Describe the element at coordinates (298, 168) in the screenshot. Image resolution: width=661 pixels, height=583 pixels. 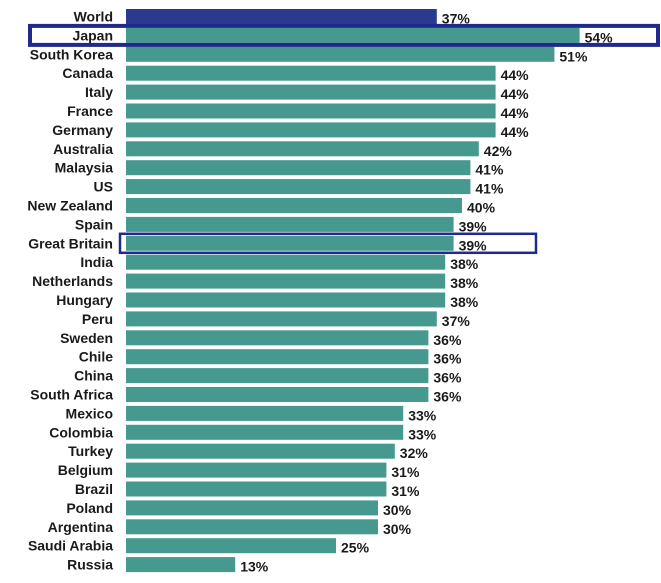
I see `bar-malaysia` at that location.